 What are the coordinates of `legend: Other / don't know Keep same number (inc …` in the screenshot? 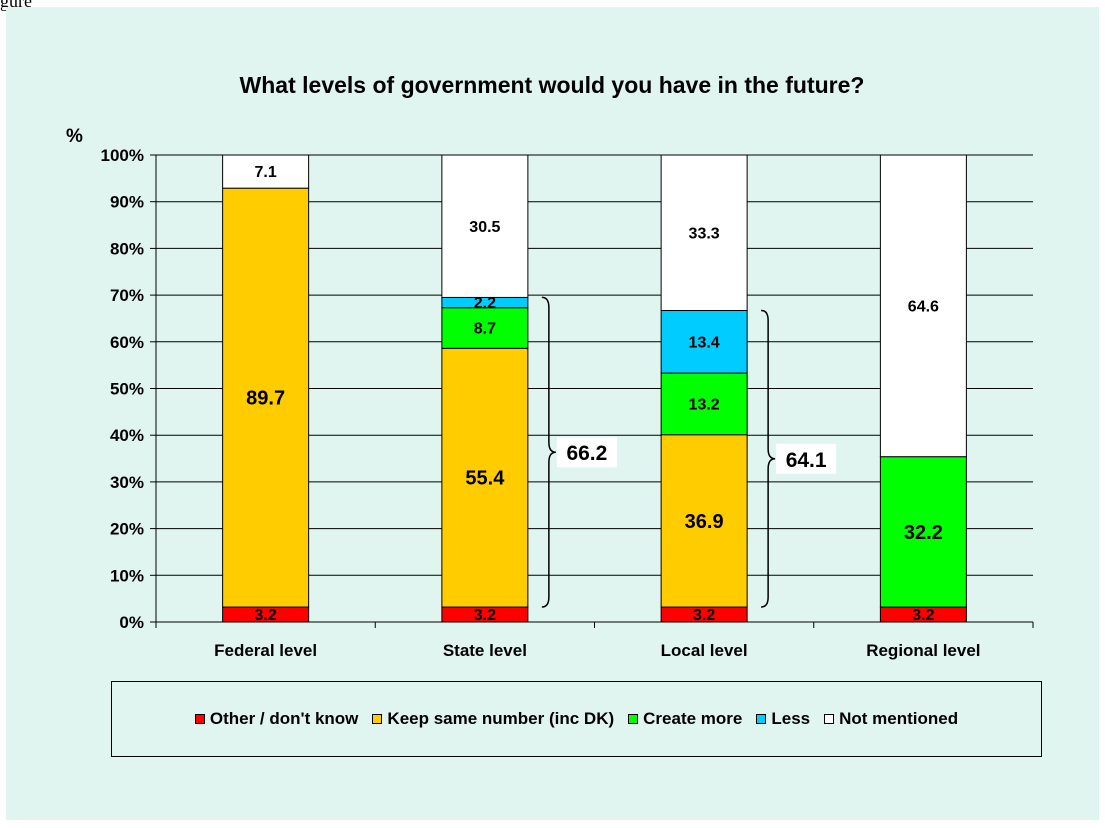 It's located at (576, 719).